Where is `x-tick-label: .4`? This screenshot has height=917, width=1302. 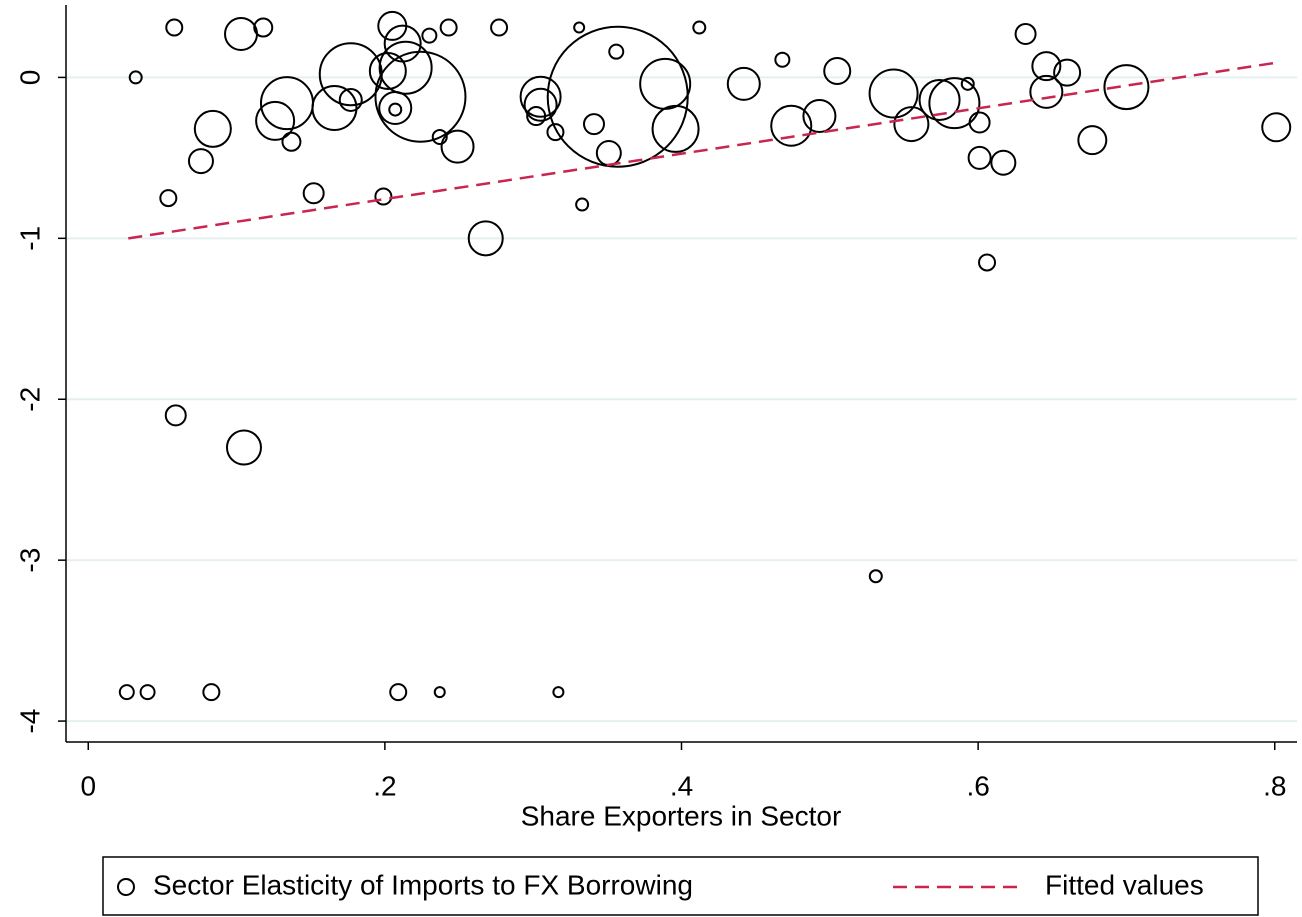
x-tick-label: .4 is located at coordinates (681, 785).